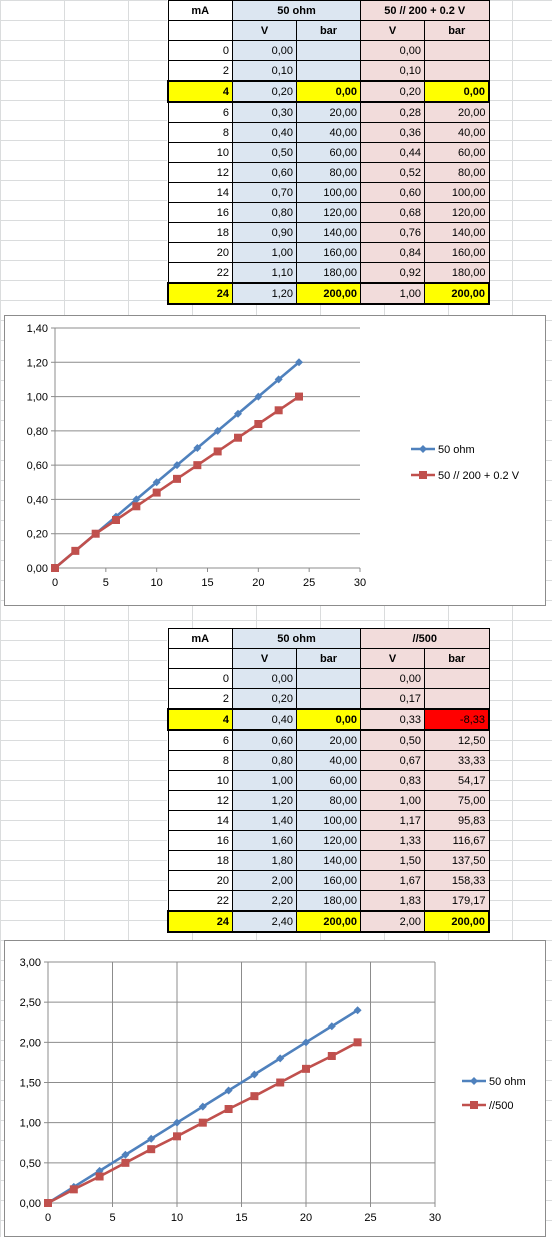 The image size is (552, 1237). Describe the element at coordinates (264, 132) in the screenshot. I see `cell-v1: 0,40` at that location.